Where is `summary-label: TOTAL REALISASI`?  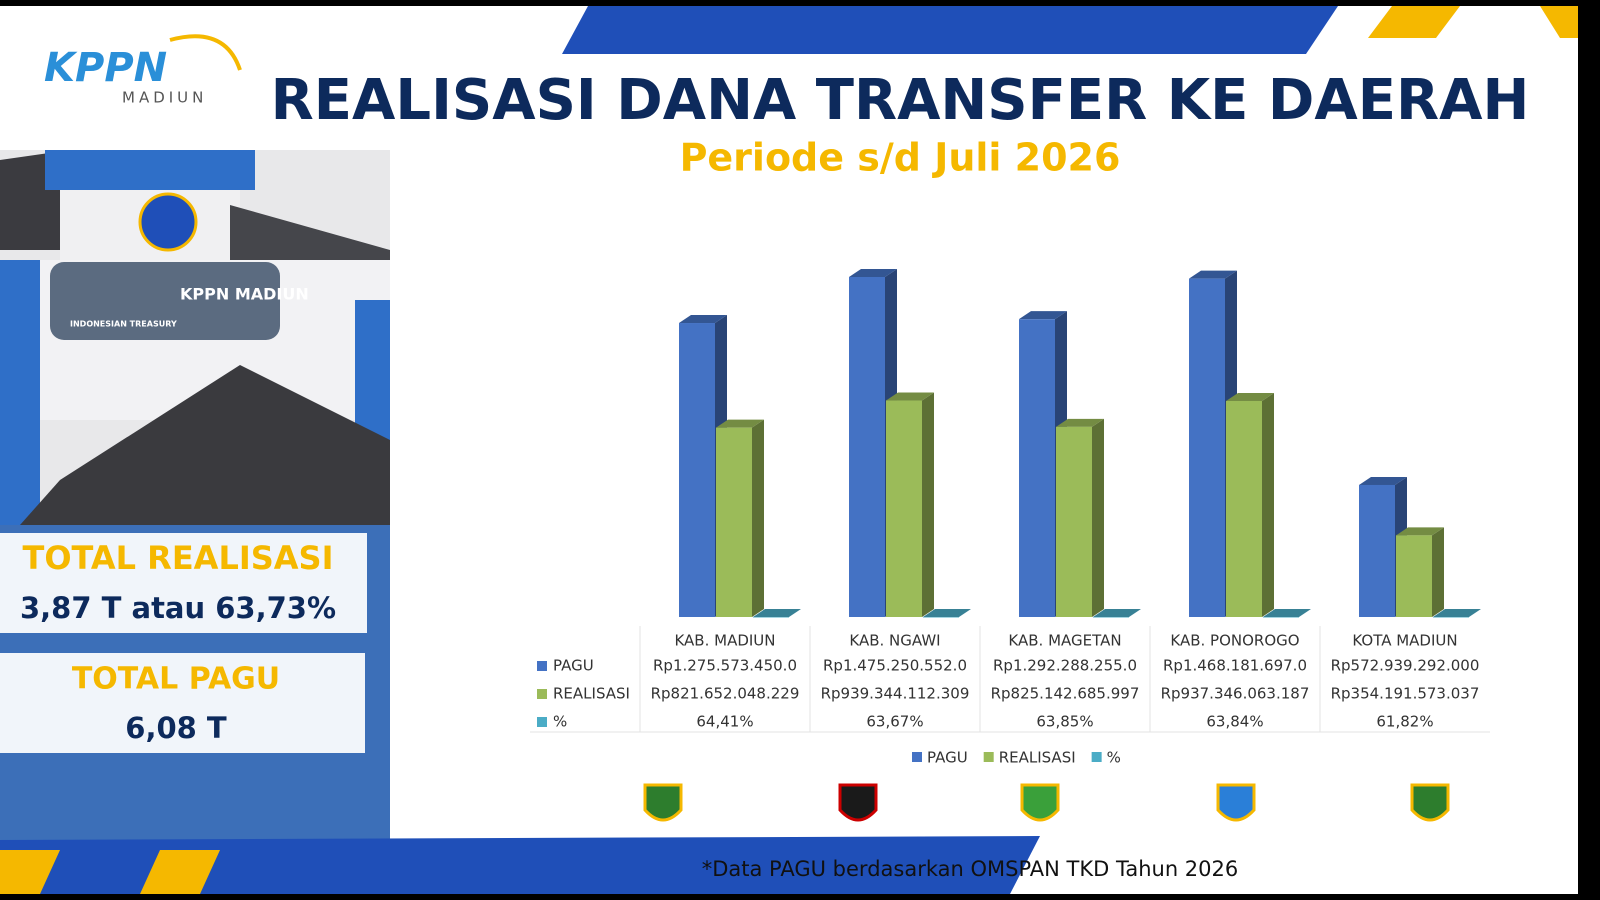 summary-label: TOTAL REALISASI is located at coordinates (178, 558).